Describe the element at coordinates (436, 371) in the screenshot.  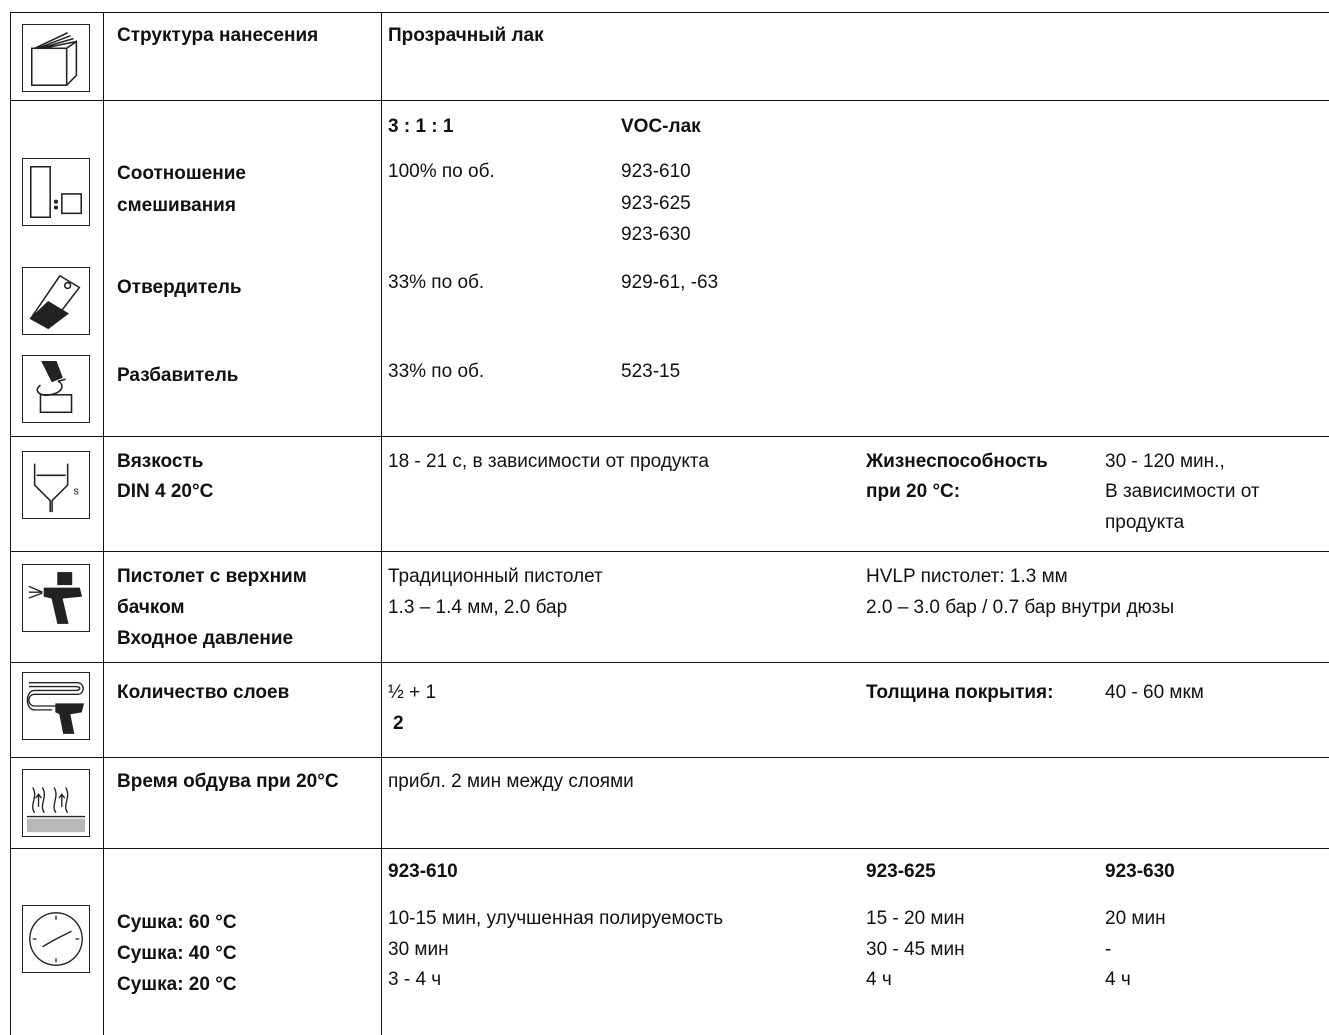
I see `thinner-amount: 33% по об.` at that location.